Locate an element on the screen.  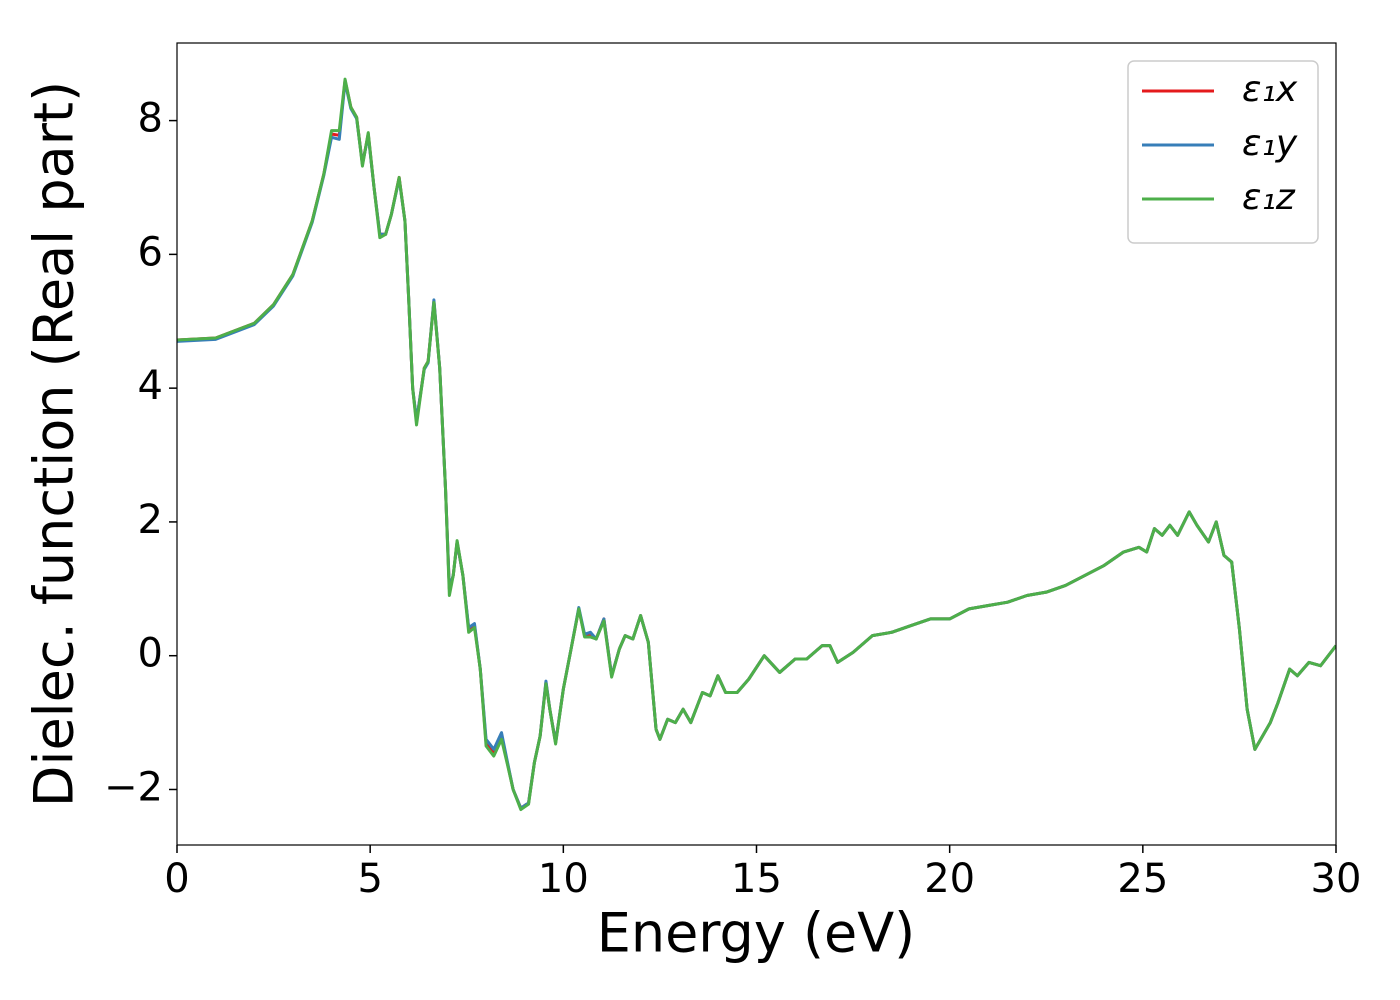
x-tick-label: 25 is located at coordinates (1142, 879).